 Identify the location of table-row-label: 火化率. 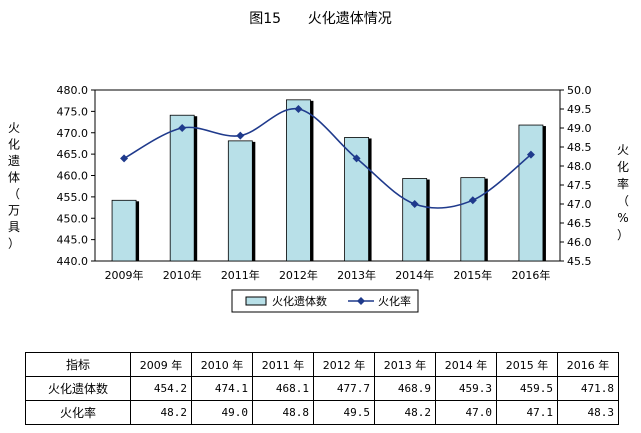
(78, 412).